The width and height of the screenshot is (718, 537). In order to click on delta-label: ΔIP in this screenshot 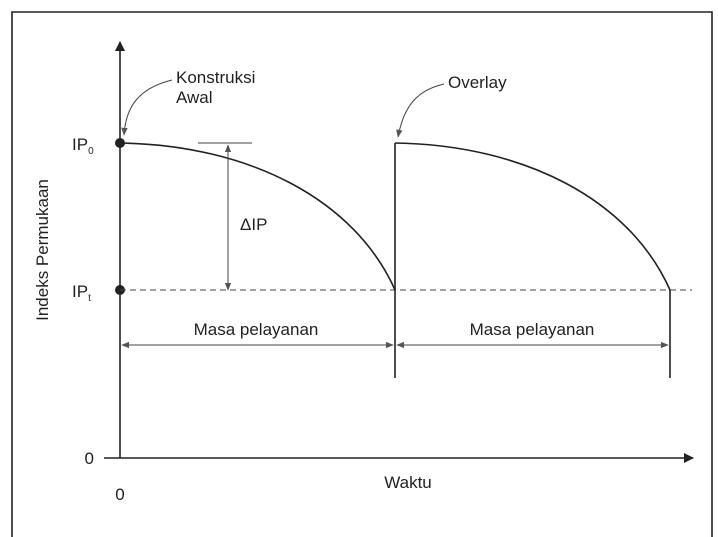, I will do `click(253, 224)`.